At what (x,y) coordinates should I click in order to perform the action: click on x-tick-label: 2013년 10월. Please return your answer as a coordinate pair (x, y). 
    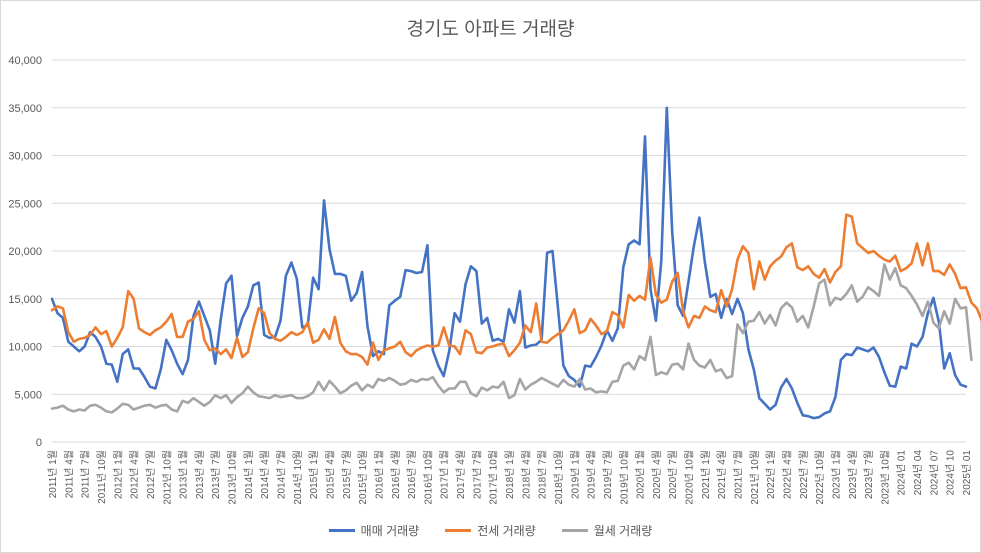
    Looking at the image, I should click on (233, 477).